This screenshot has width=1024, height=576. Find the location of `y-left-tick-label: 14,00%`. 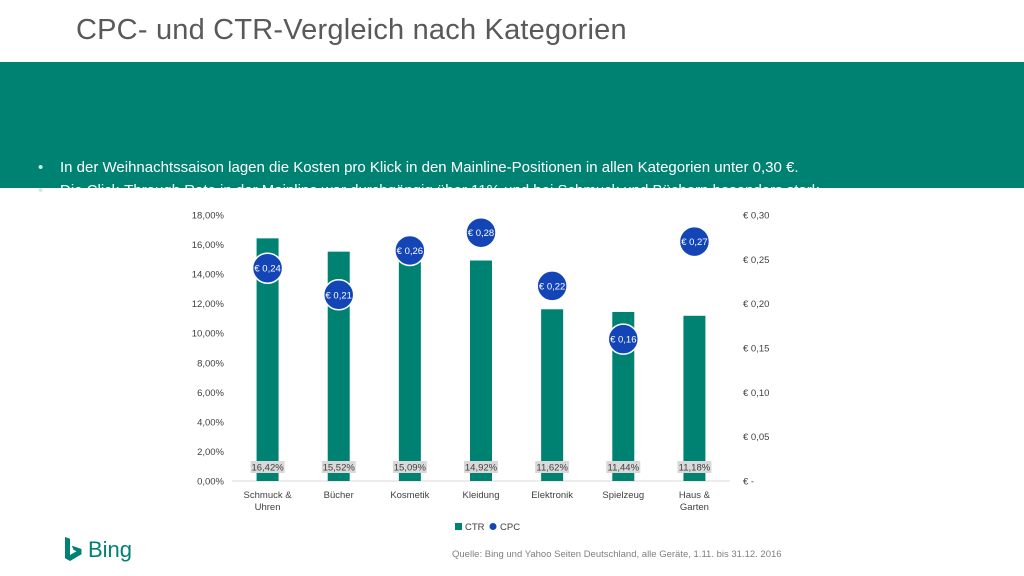

y-left-tick-label: 14,00% is located at coordinates (208, 275).